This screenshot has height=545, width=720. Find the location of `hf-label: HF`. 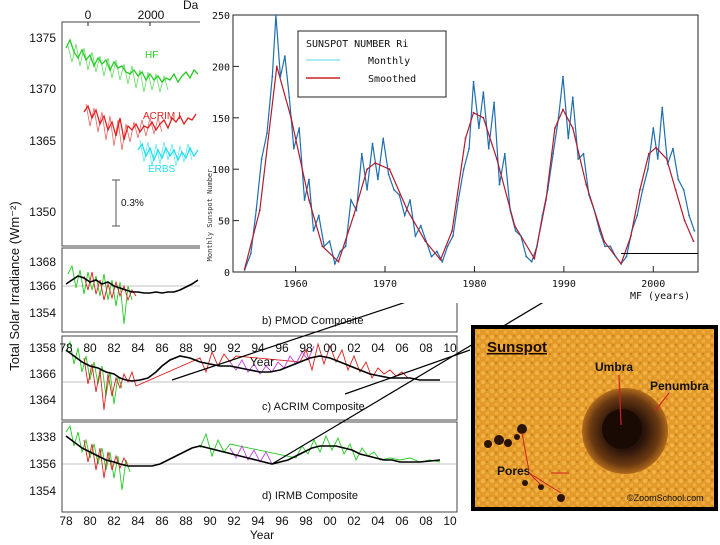

hf-label: HF is located at coordinates (151, 55).